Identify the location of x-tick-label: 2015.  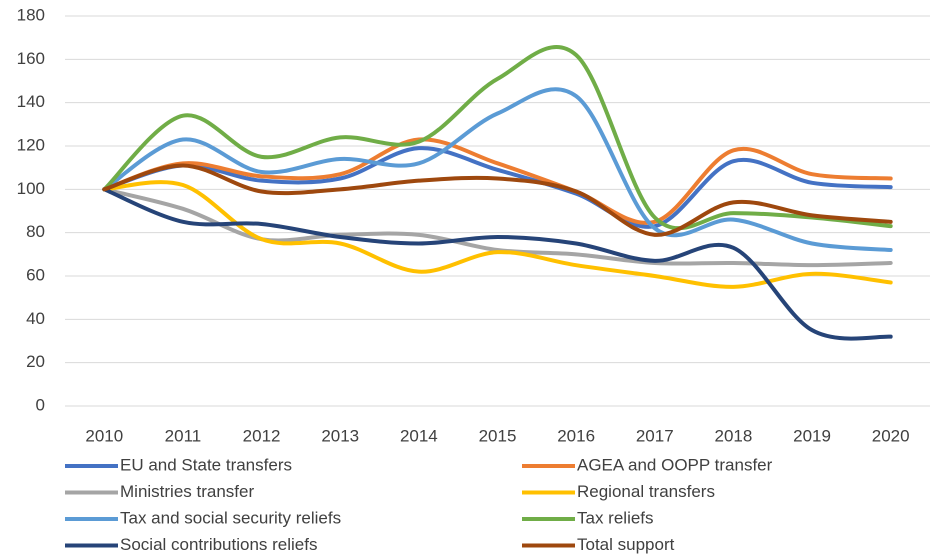
(498, 435).